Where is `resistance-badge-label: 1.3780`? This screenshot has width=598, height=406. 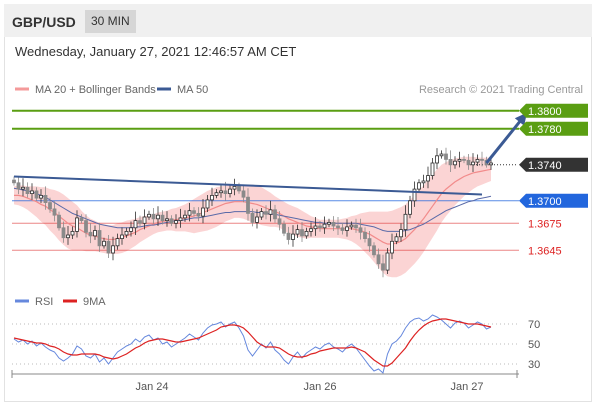
resistance-badge-label: 1.3780 is located at coordinates (545, 130).